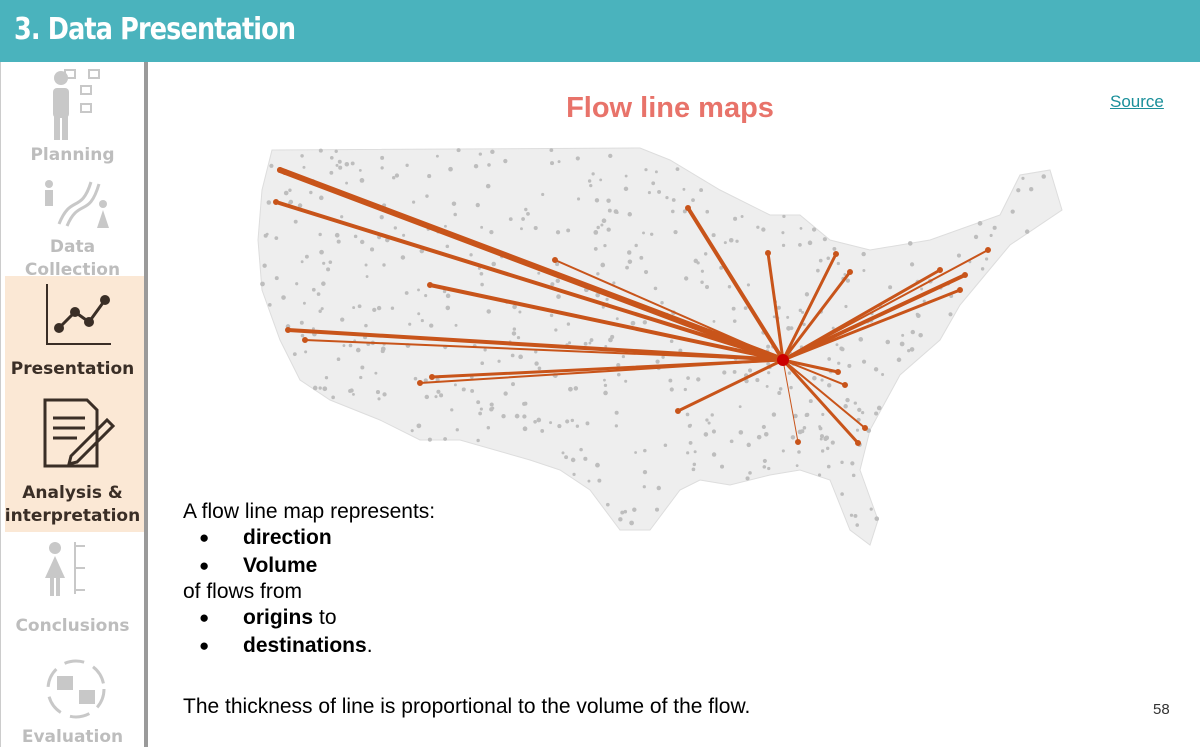  Describe the element at coordinates (155, 29) in the screenshot. I see `header-title: 3. Data Presentation` at that location.